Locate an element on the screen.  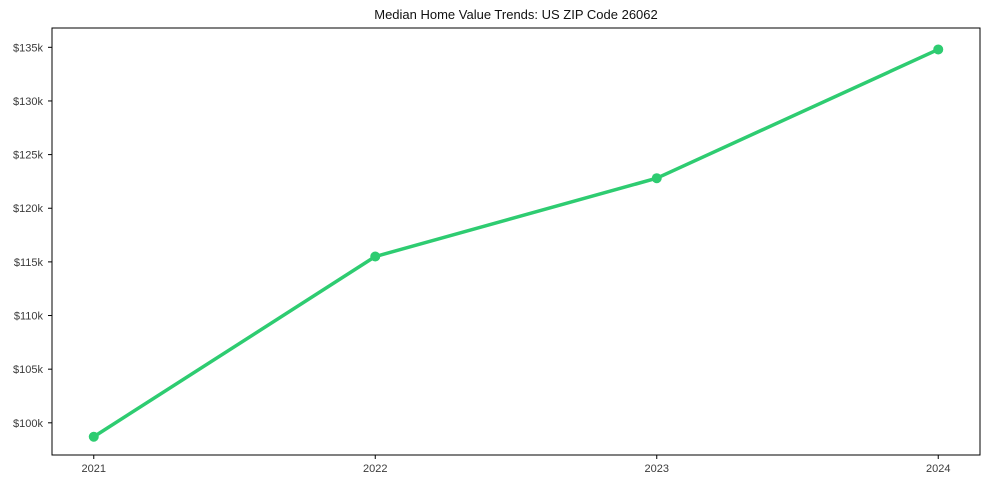
y-tick-label: $125k is located at coordinates (28, 156).